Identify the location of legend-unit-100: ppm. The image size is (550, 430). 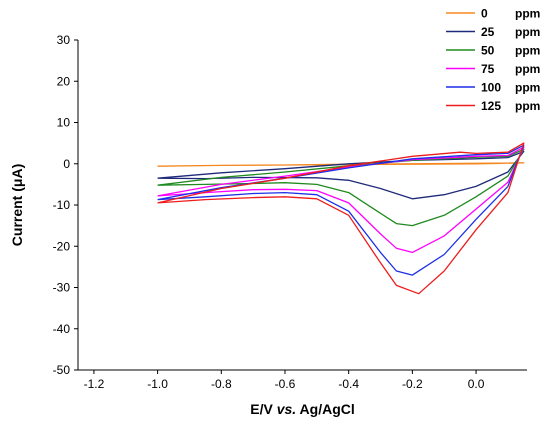
(527, 88).